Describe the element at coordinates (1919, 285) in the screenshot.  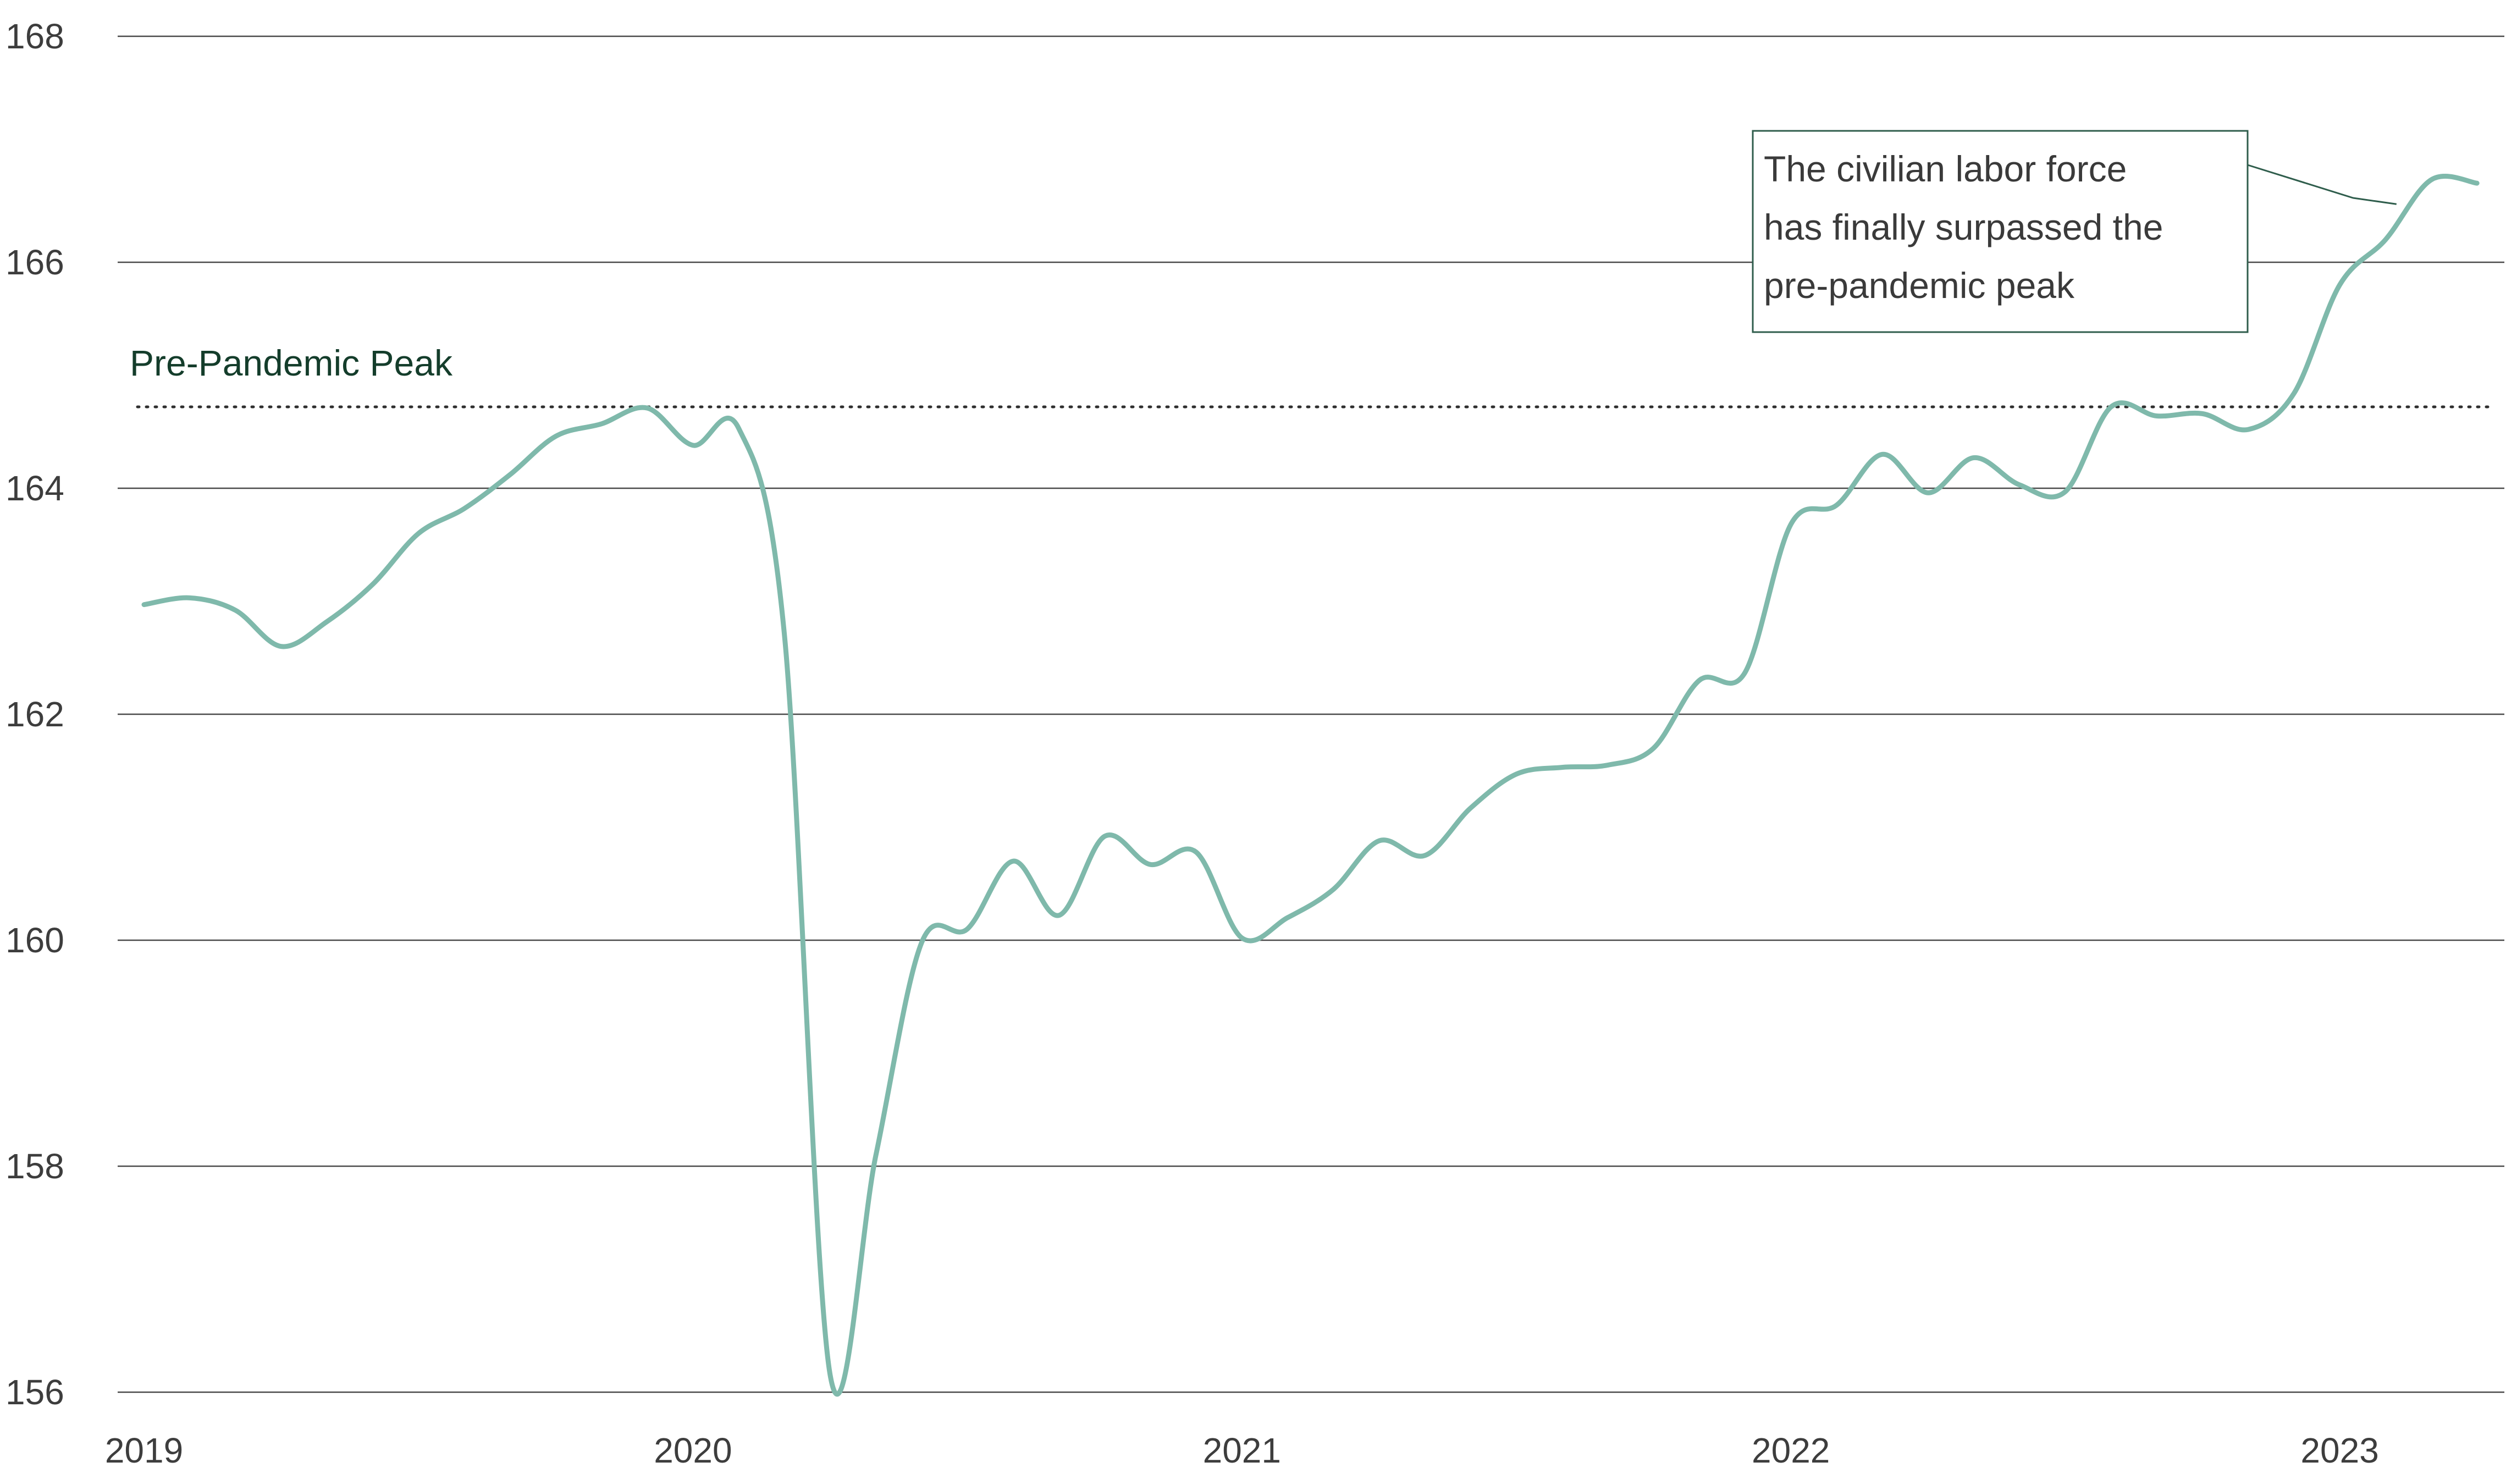
I see `annotation-line-3: pre-pandemic peak` at that location.